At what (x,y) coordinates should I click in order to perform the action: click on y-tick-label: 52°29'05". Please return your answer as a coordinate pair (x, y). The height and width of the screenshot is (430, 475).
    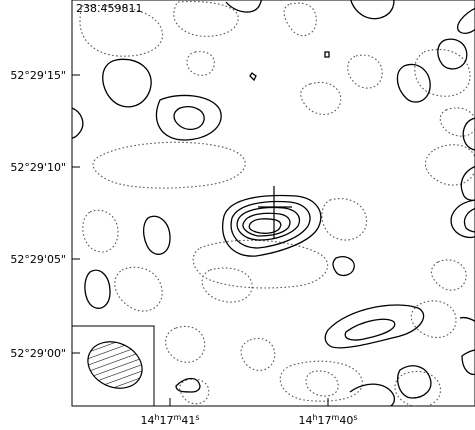
    Looking at the image, I should click on (38, 259).